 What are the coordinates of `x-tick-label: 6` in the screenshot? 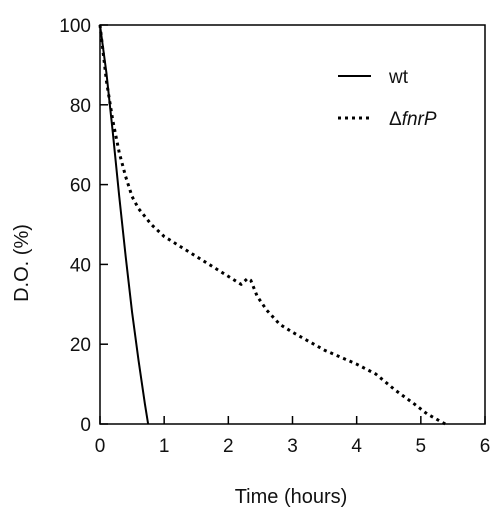 It's located at (485, 446).